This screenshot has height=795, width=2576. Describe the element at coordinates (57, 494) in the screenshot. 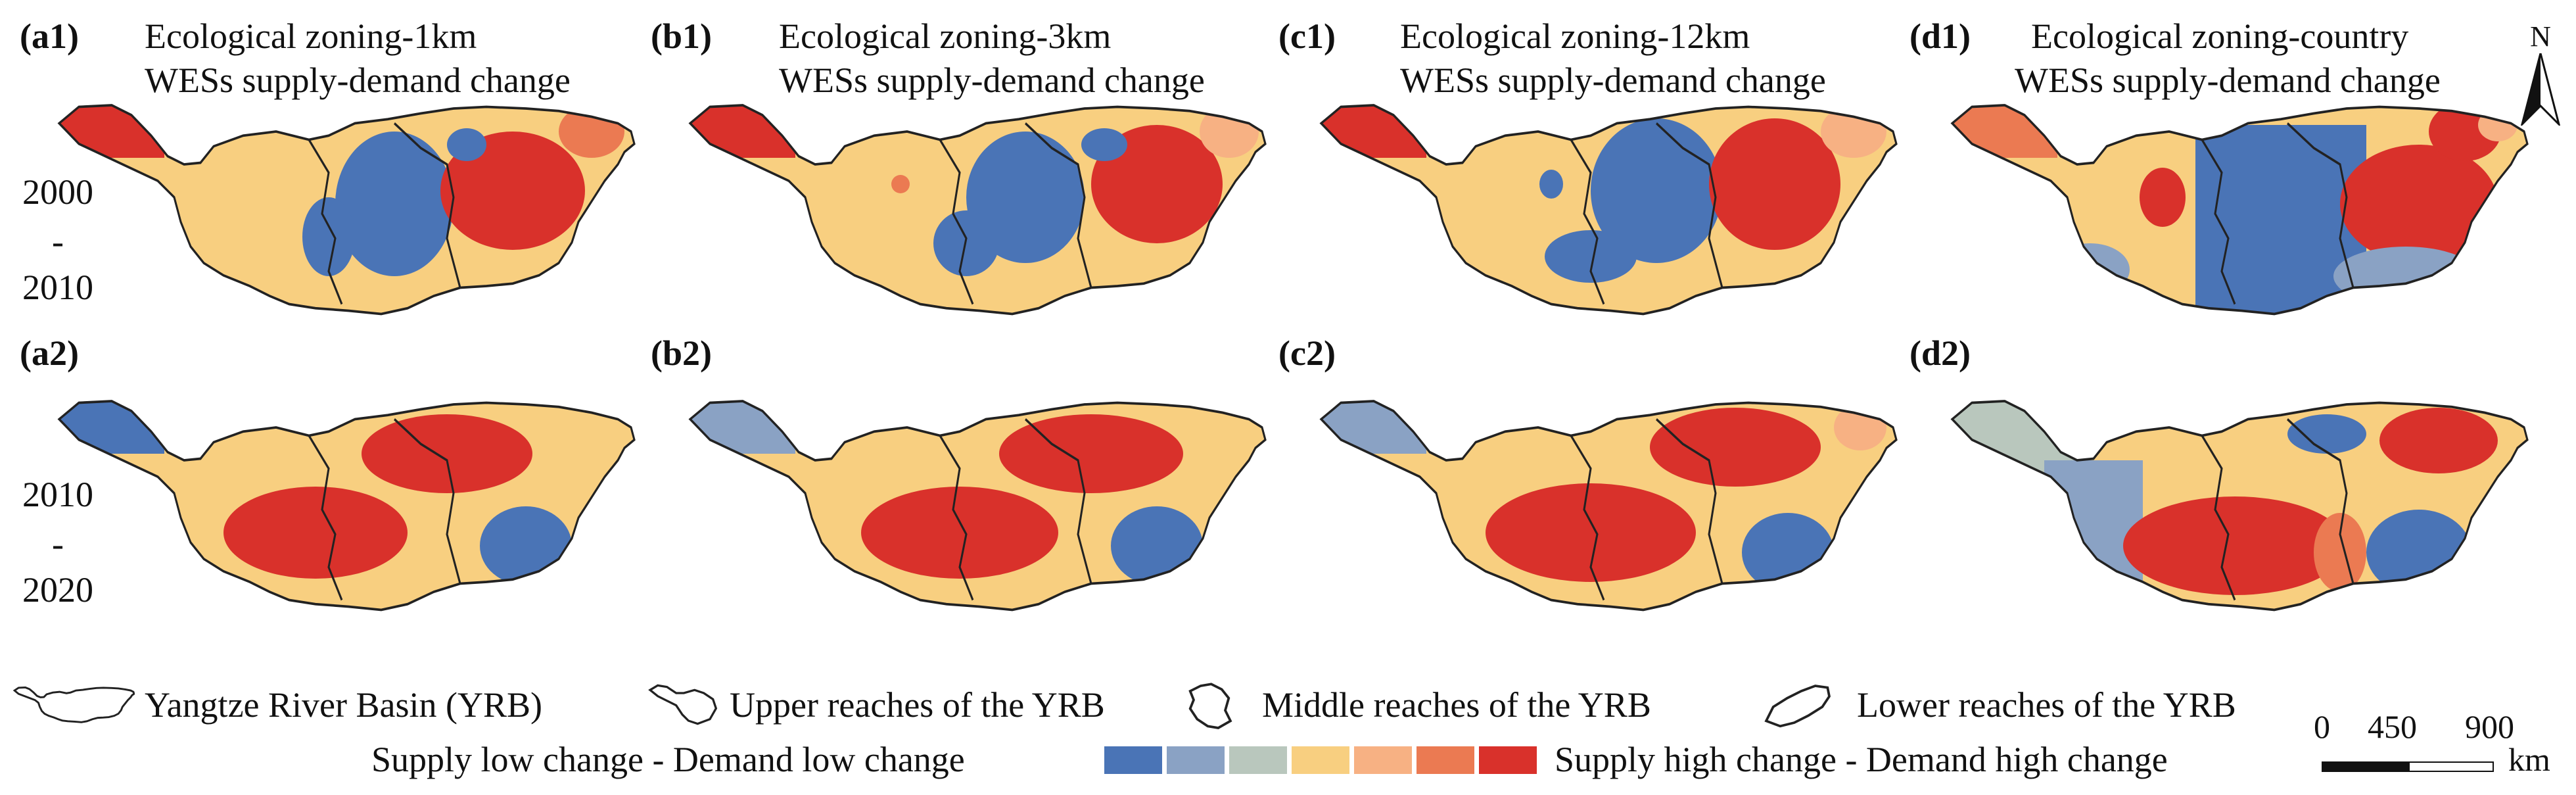

I see `period2-start: 2010` at that location.